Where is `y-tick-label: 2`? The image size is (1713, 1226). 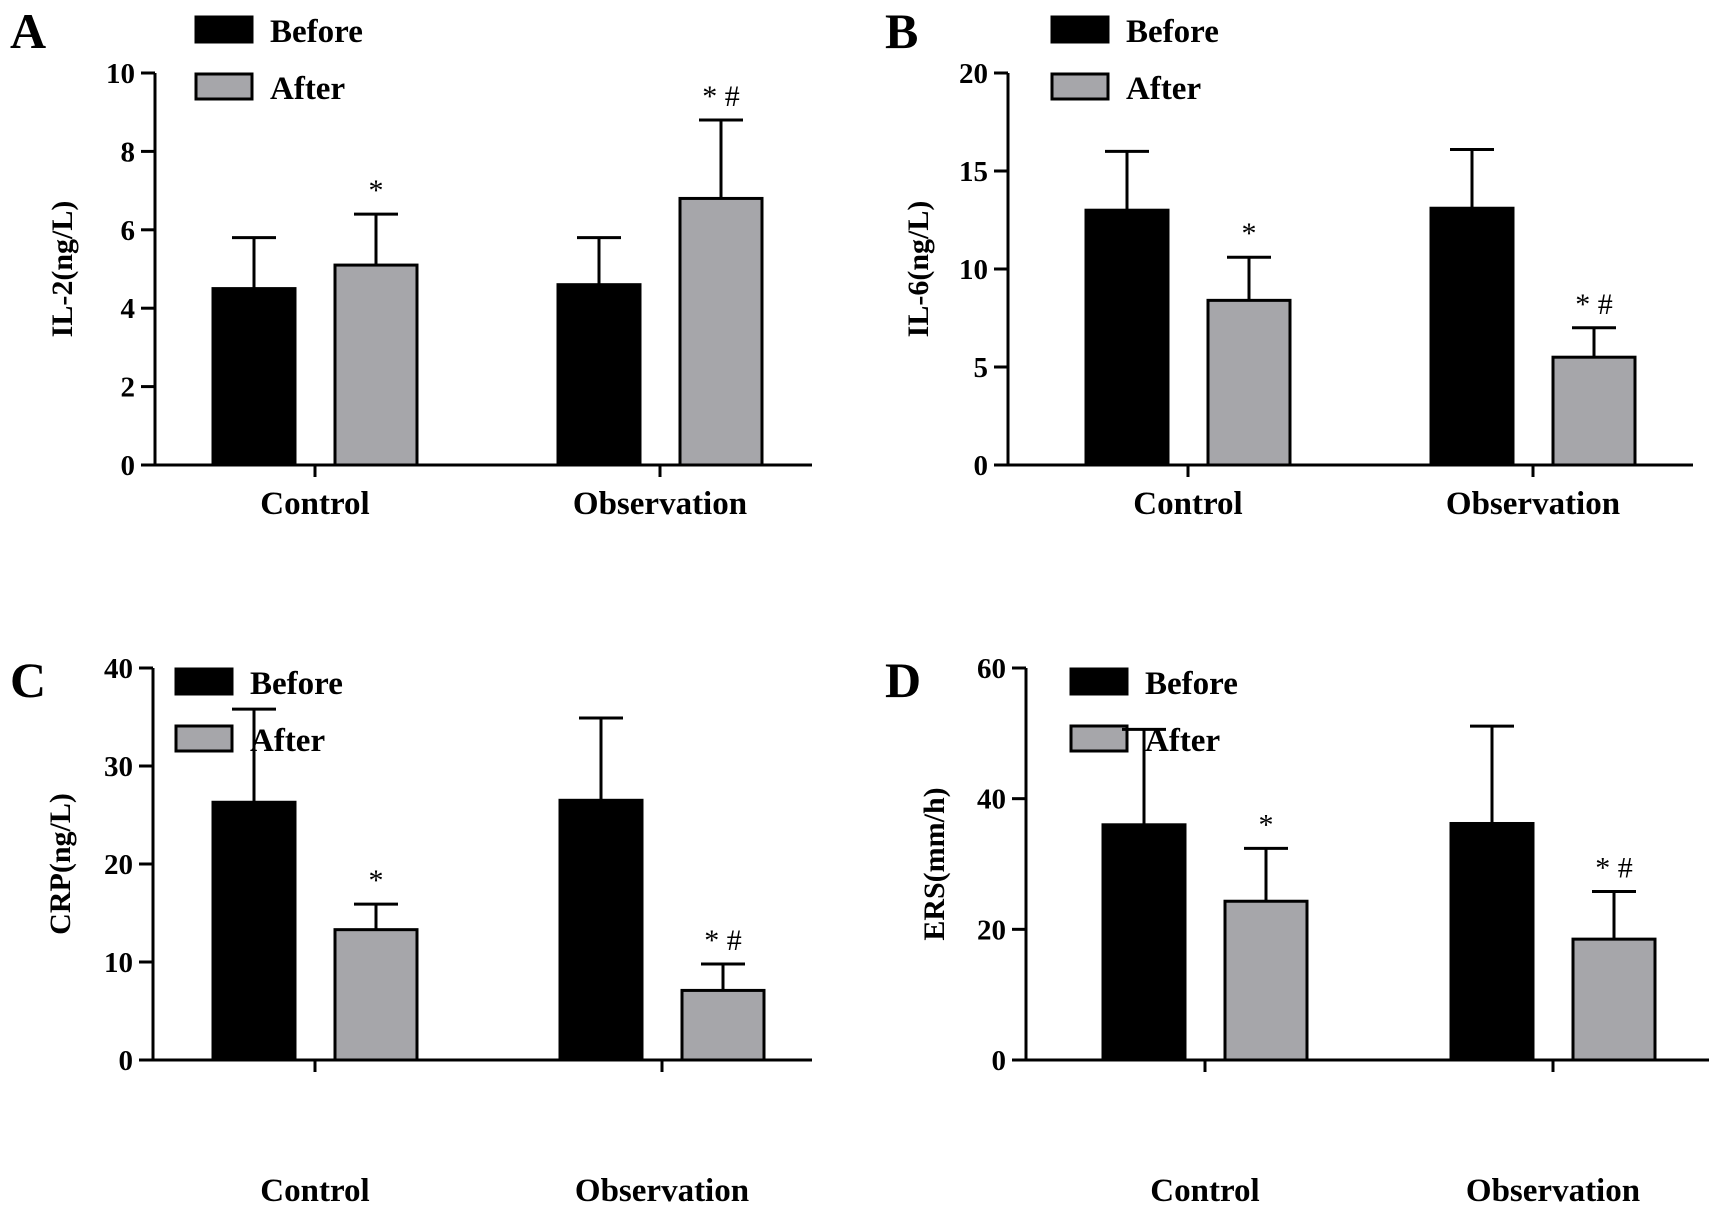 y-tick-label: 2 is located at coordinates (128, 388).